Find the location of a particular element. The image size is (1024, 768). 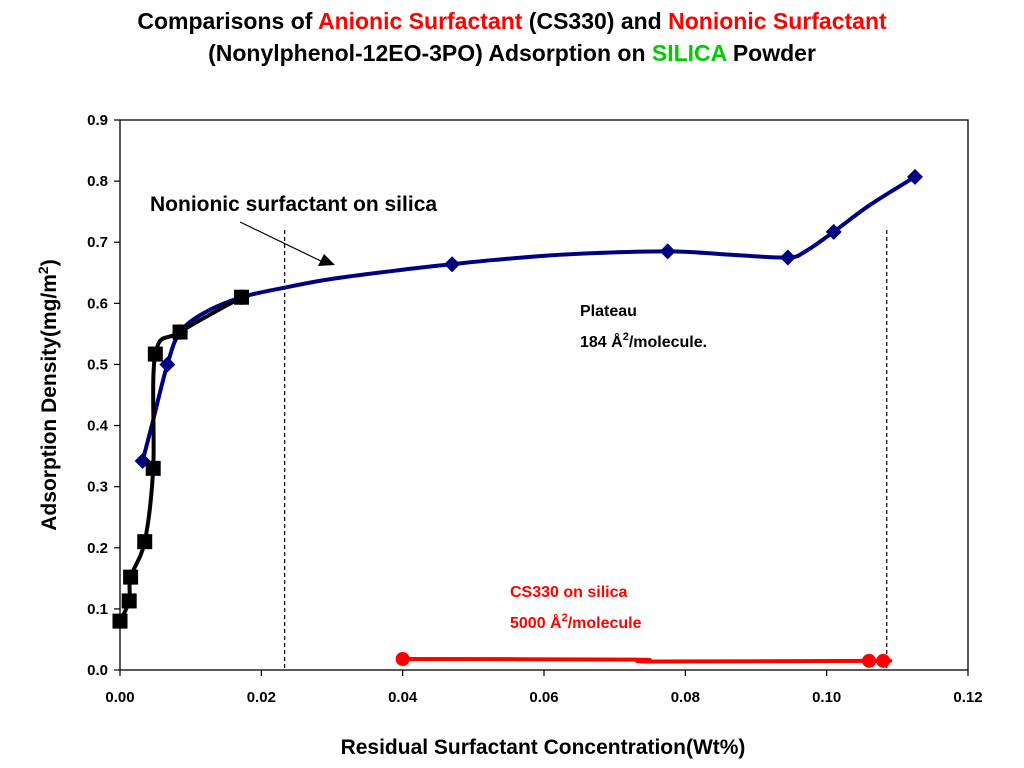

title-segment: (CS330) and is located at coordinates (595, 21).